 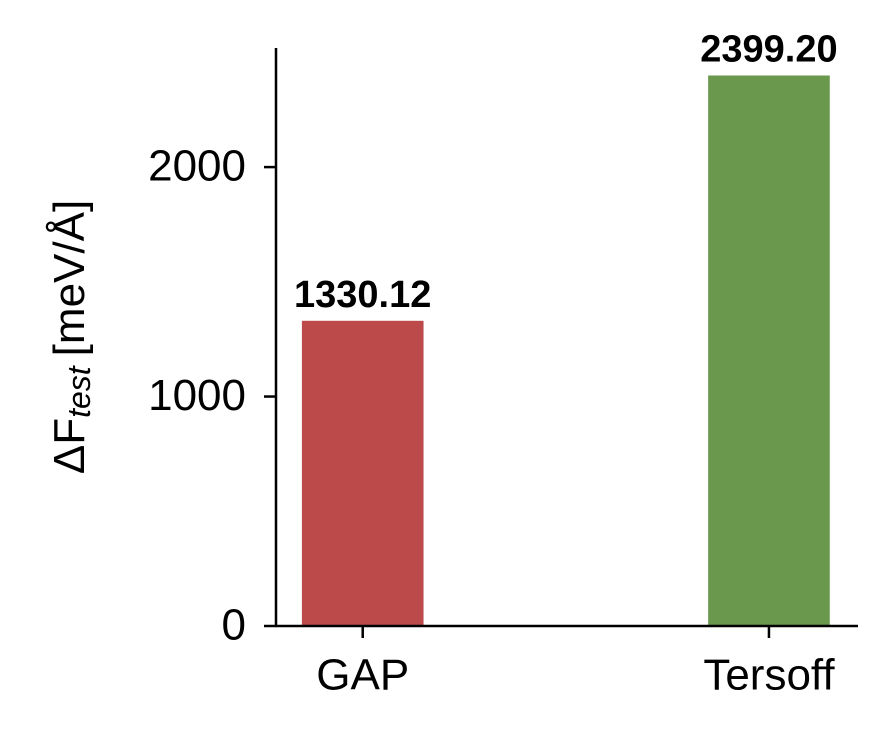 What do you see at coordinates (769, 675) in the screenshot?
I see `x-tick-label: Tersoff` at bounding box center [769, 675].